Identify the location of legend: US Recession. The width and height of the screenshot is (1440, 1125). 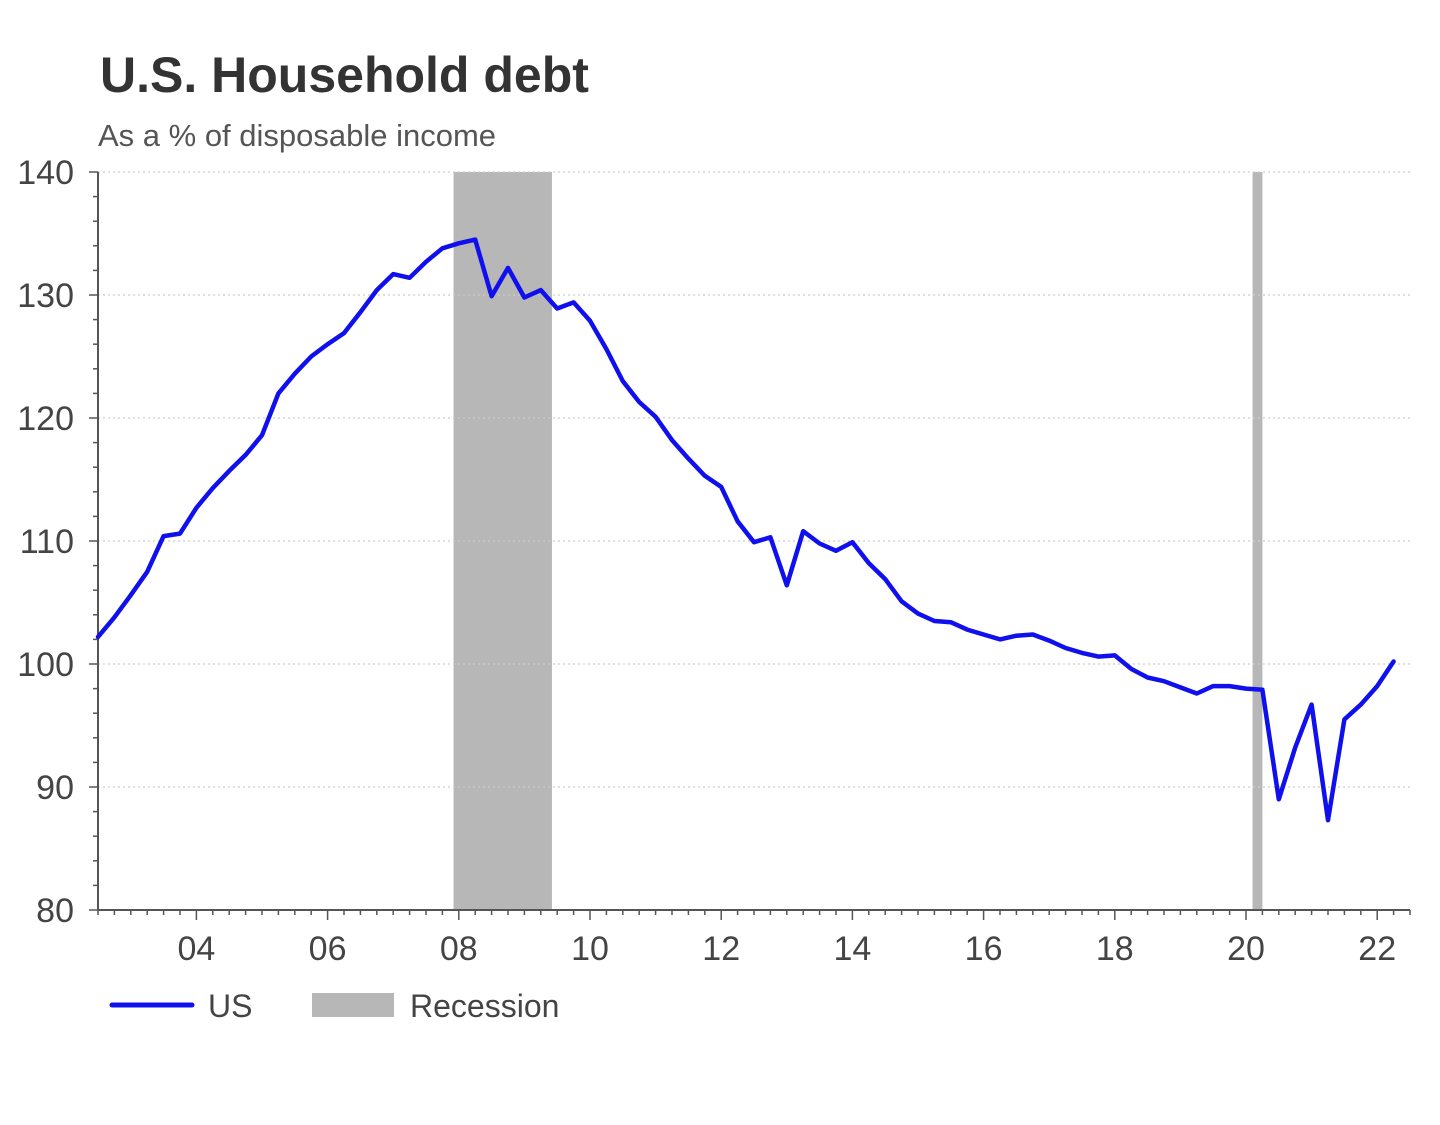
(334, 1006).